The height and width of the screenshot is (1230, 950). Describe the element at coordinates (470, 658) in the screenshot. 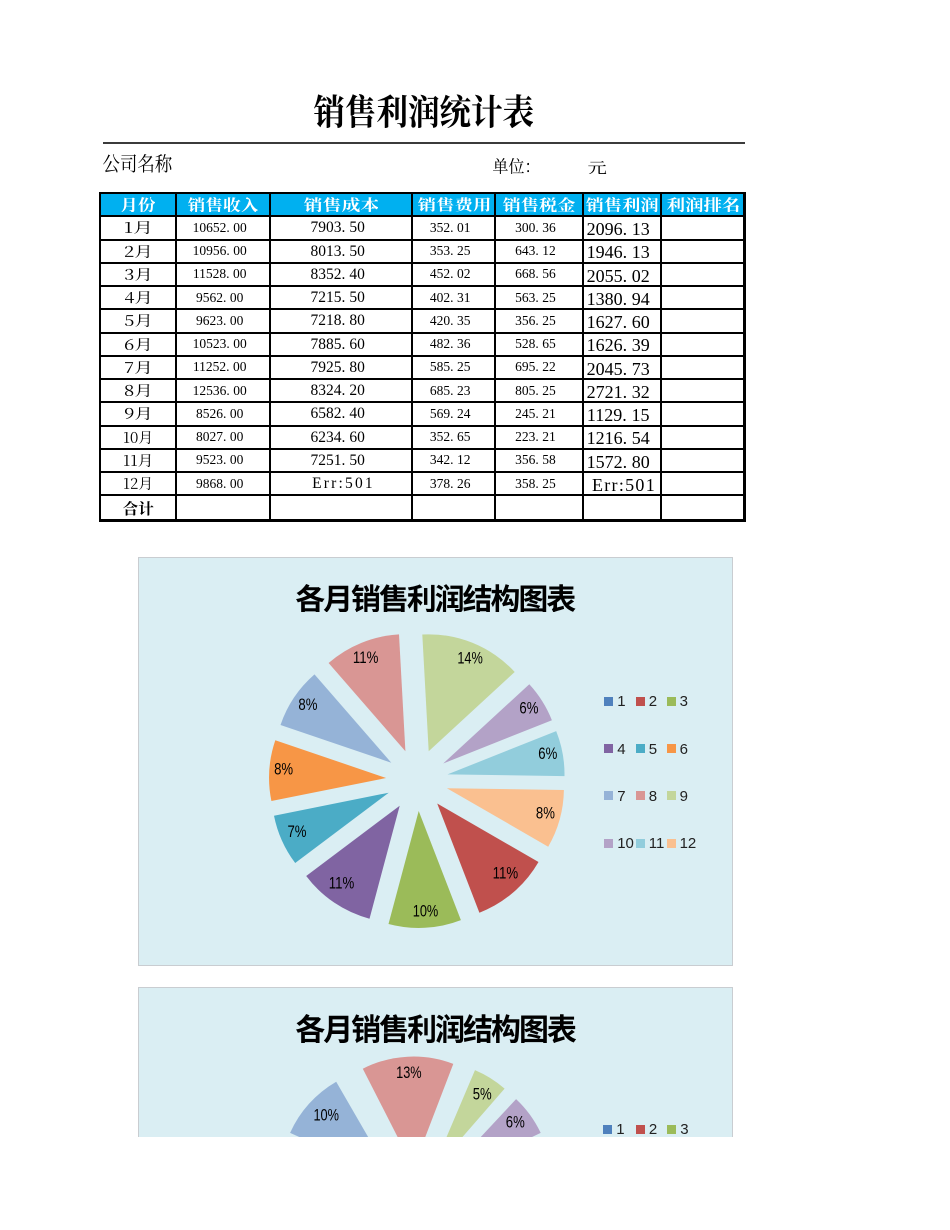

I see `svg-text: 14%` at that location.